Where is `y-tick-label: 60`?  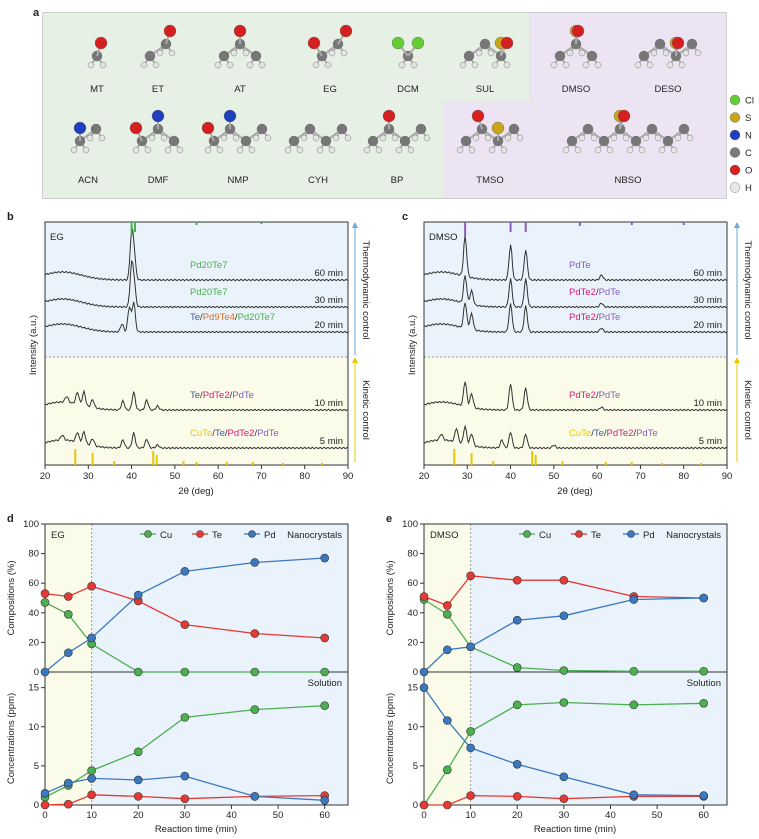
y-tick-label: 60 is located at coordinates (412, 583).